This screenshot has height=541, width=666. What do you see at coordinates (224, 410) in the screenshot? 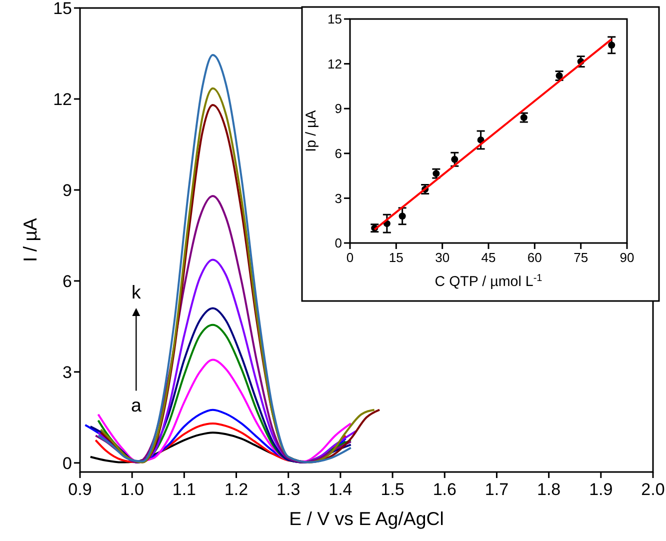
I see `line-series` at bounding box center [224, 410].